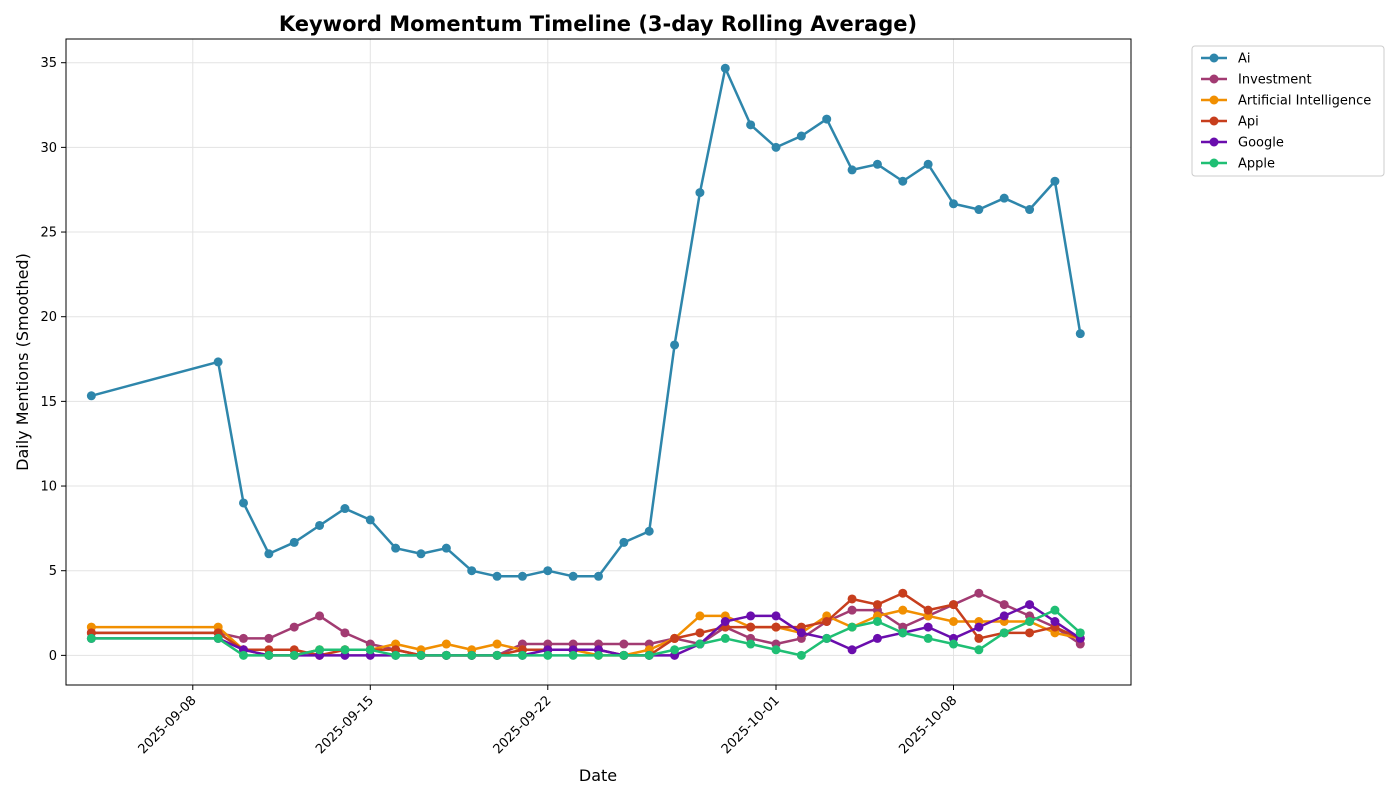 This screenshot has height=800, width=1400. Describe the element at coordinates (48, 402) in the screenshot. I see `y-tick-label: 15` at that location.